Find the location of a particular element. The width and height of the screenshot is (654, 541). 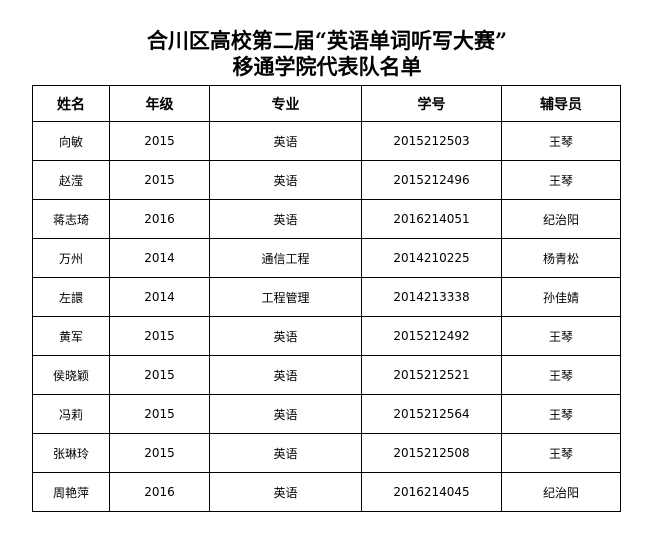

cell-name: 万州 is located at coordinates (71, 258).